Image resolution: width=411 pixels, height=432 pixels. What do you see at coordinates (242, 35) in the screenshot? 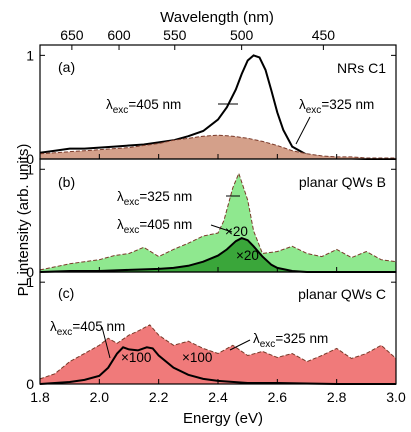
I see `top-tick-label-3: 500` at bounding box center [242, 35].